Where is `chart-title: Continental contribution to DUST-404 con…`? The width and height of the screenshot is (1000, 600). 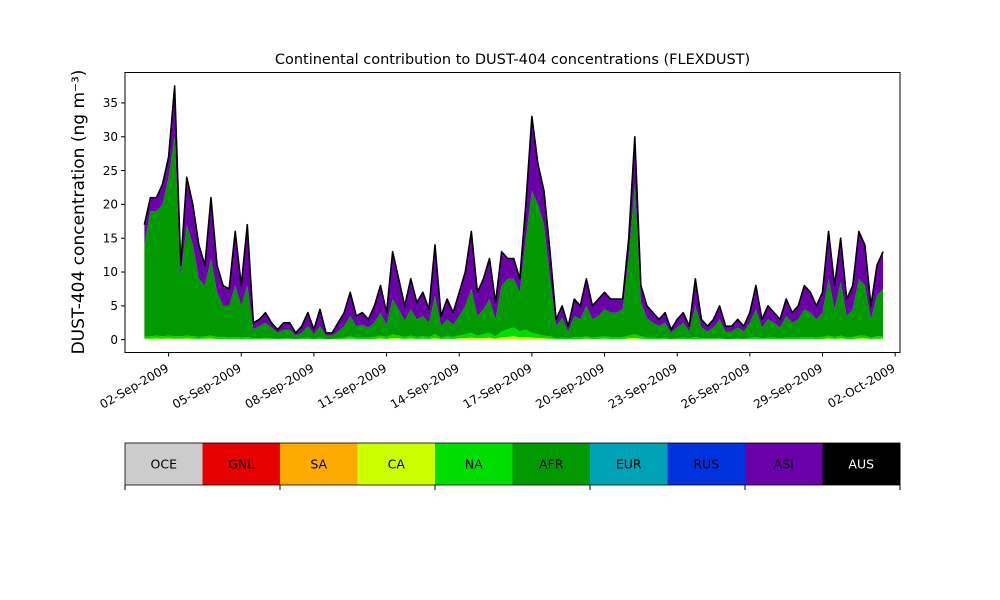 chart-title: Continental contribution to DUST-404 con… is located at coordinates (512, 60).